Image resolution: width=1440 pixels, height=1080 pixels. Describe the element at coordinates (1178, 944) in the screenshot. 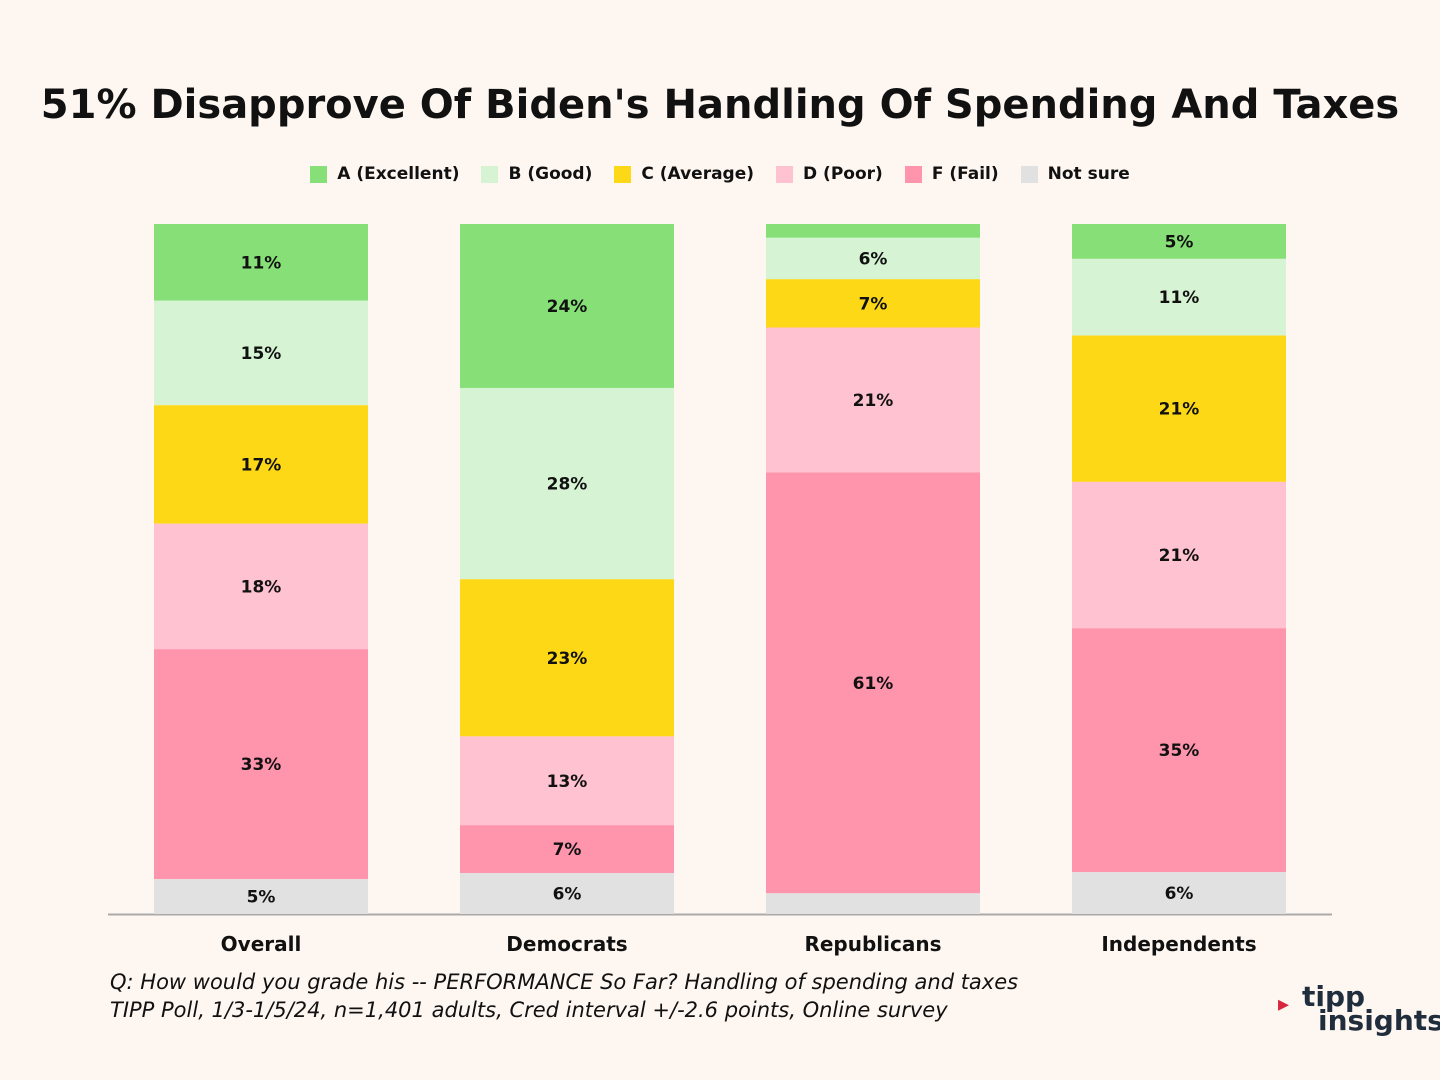

I see `category-label: Independents` at that location.